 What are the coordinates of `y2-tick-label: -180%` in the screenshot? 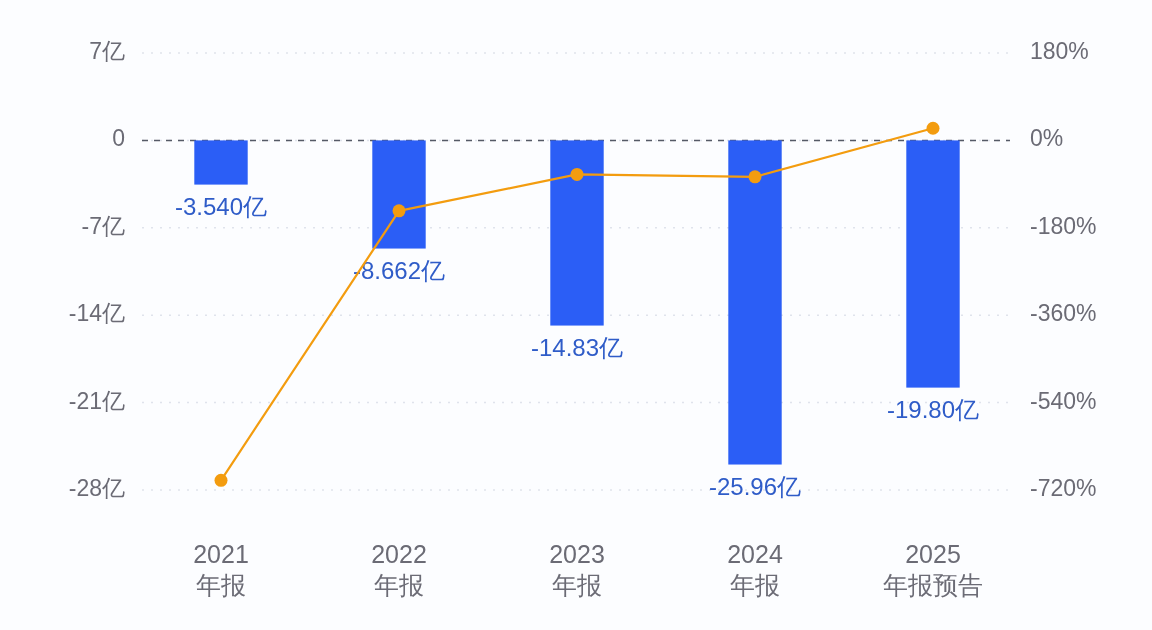 It's located at (1063, 225).